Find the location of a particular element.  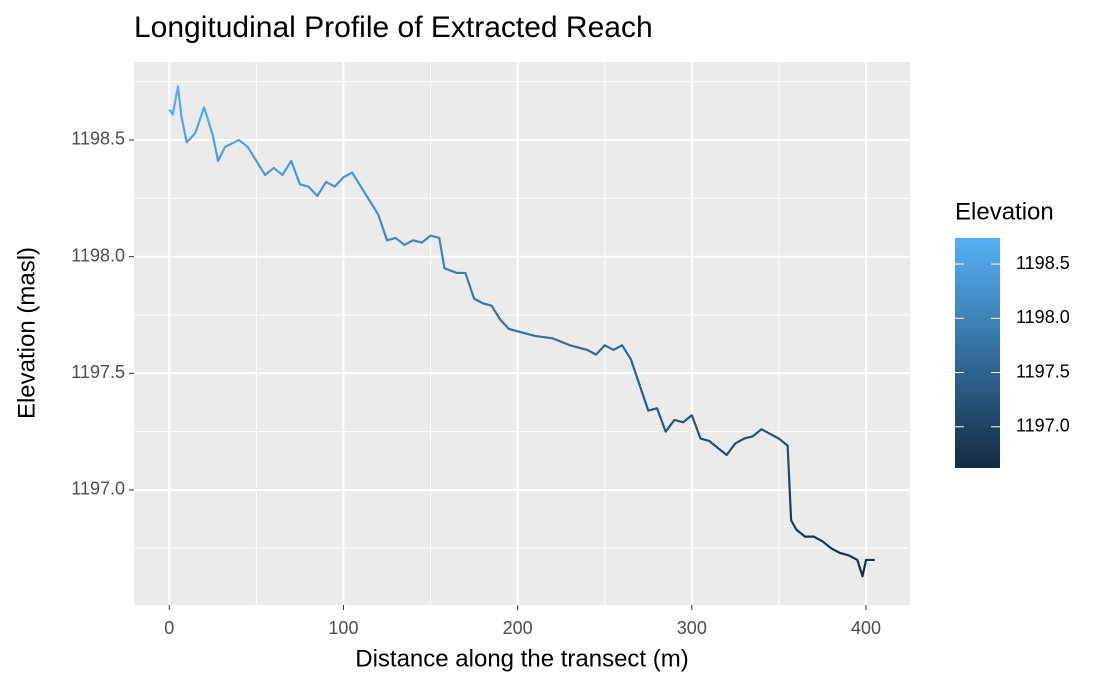

legend-title: Elevation is located at coordinates (1004, 211).